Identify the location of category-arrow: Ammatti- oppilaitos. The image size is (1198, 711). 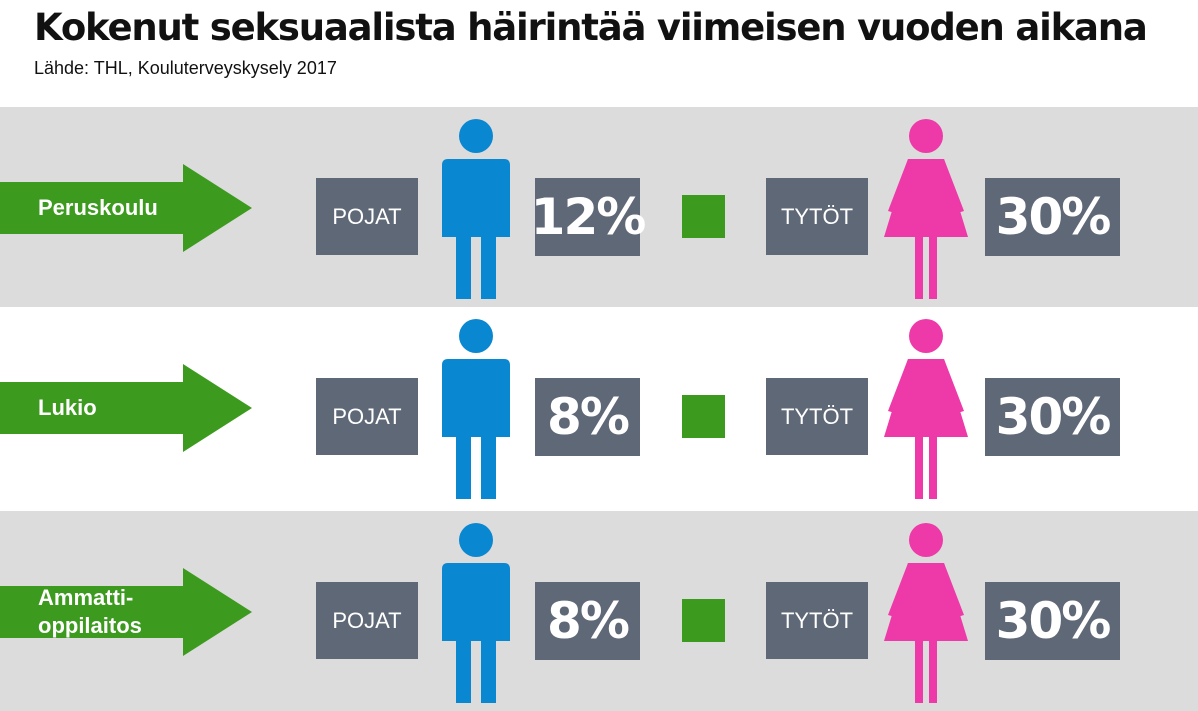
(126, 612).